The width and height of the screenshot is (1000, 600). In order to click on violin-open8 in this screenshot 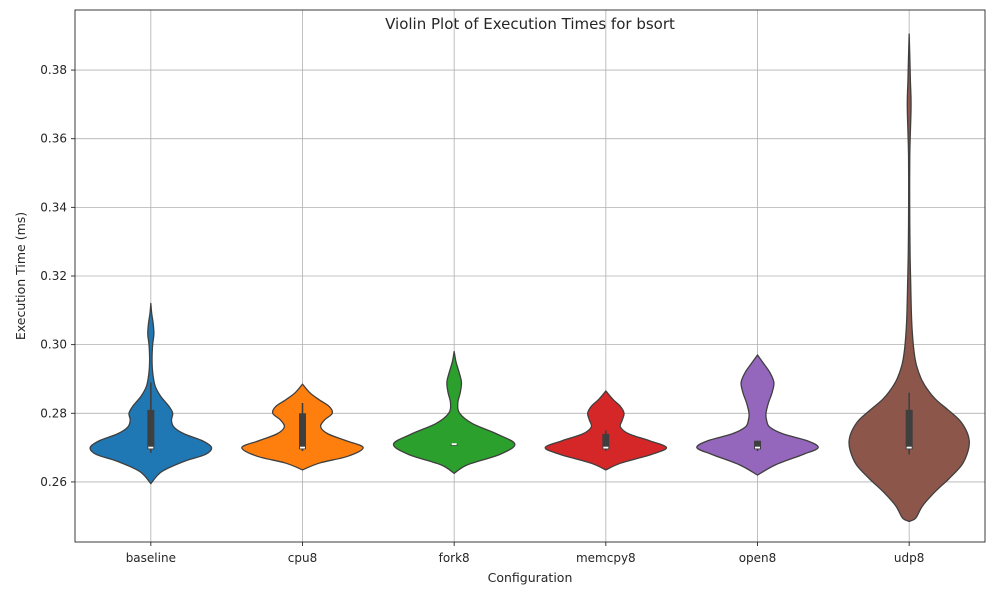, I will do `click(757, 415)`.